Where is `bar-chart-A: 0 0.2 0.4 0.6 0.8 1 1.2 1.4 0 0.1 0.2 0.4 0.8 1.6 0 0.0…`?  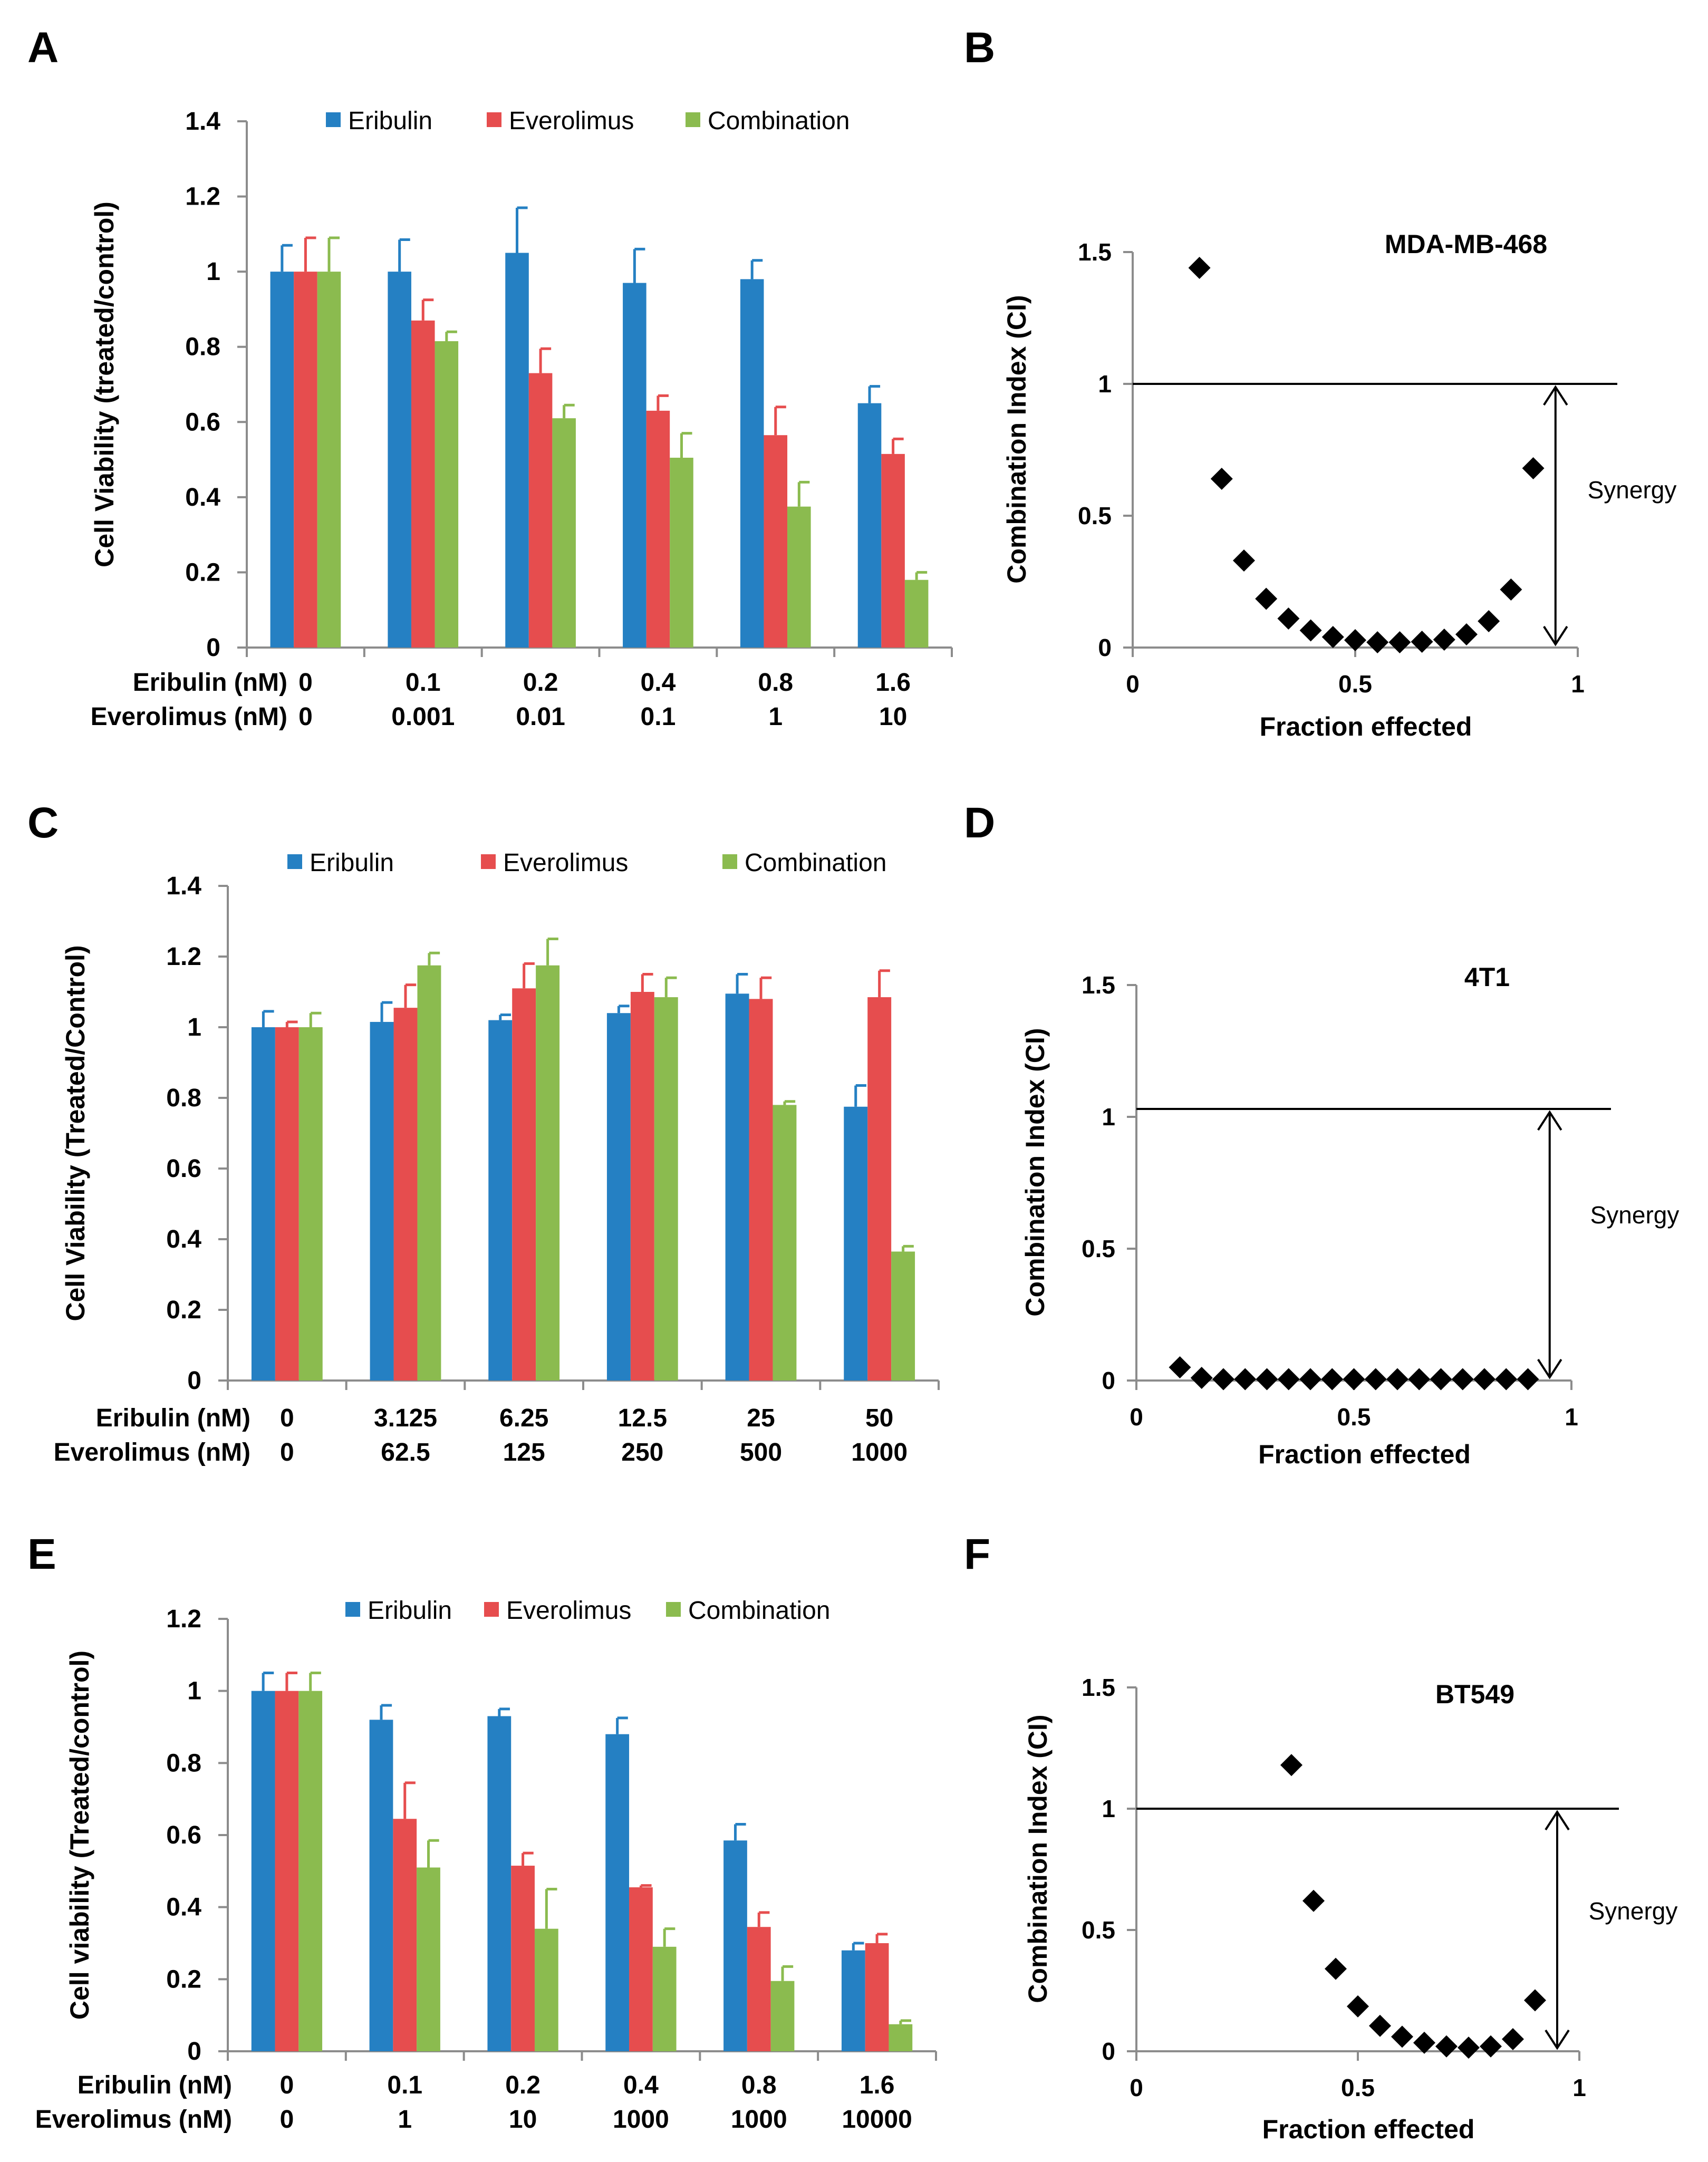 bar-chart-A: 0 0.2 0.4 0.6 0.8 1 1.2 1.4 0 0.1 0.2 0.4 0.8 1.6 0 0.0… is located at coordinates (521, 419).